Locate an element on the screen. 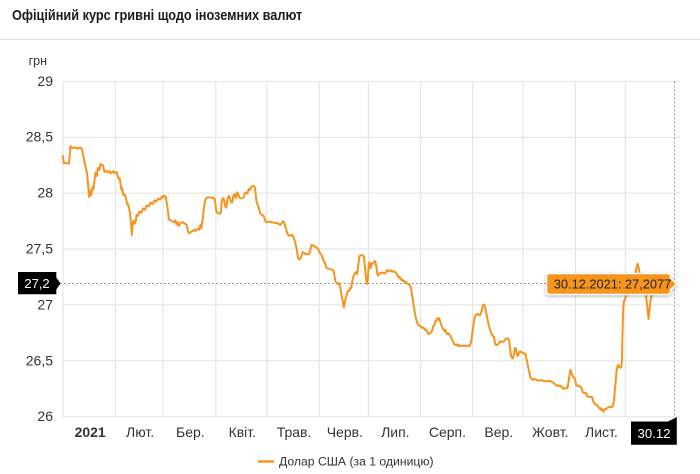 Image resolution: width=700 pixels, height=474 pixels. svg-text: Бер. is located at coordinates (190, 432).